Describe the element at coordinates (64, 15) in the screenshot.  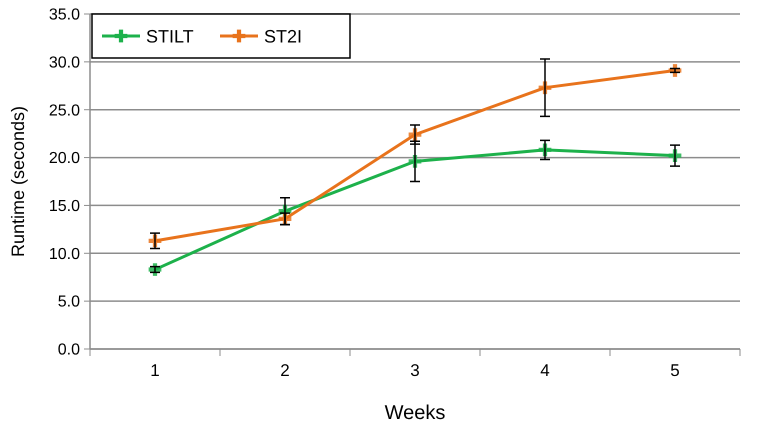
I see `y-tick-label: 35.0` at that location.